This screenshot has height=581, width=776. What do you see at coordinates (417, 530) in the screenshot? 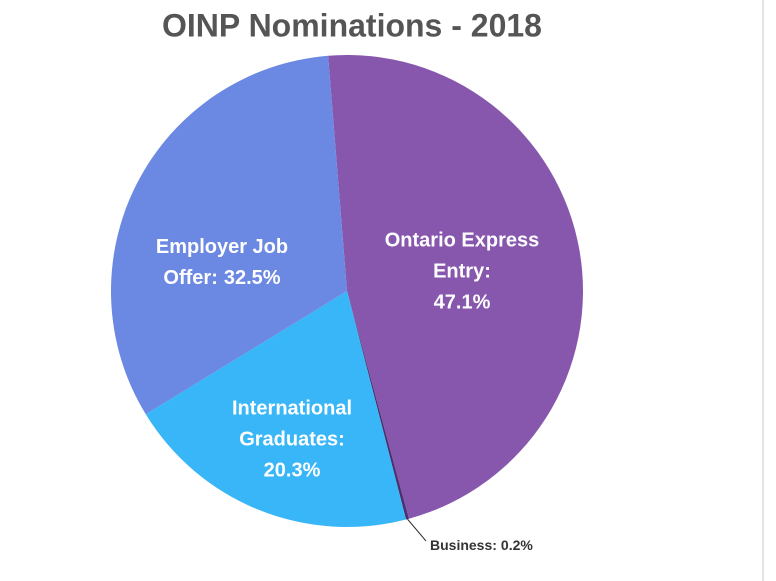
I see `leader-line` at bounding box center [417, 530].